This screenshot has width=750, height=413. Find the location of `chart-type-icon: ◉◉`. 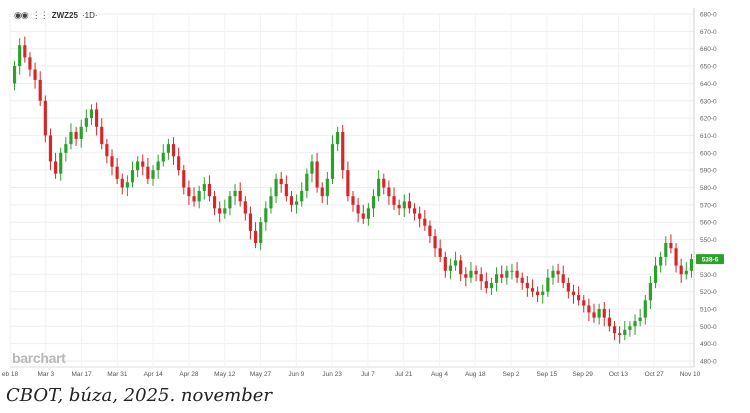

chart-type-icon: ◉◉ is located at coordinates (21, 15).